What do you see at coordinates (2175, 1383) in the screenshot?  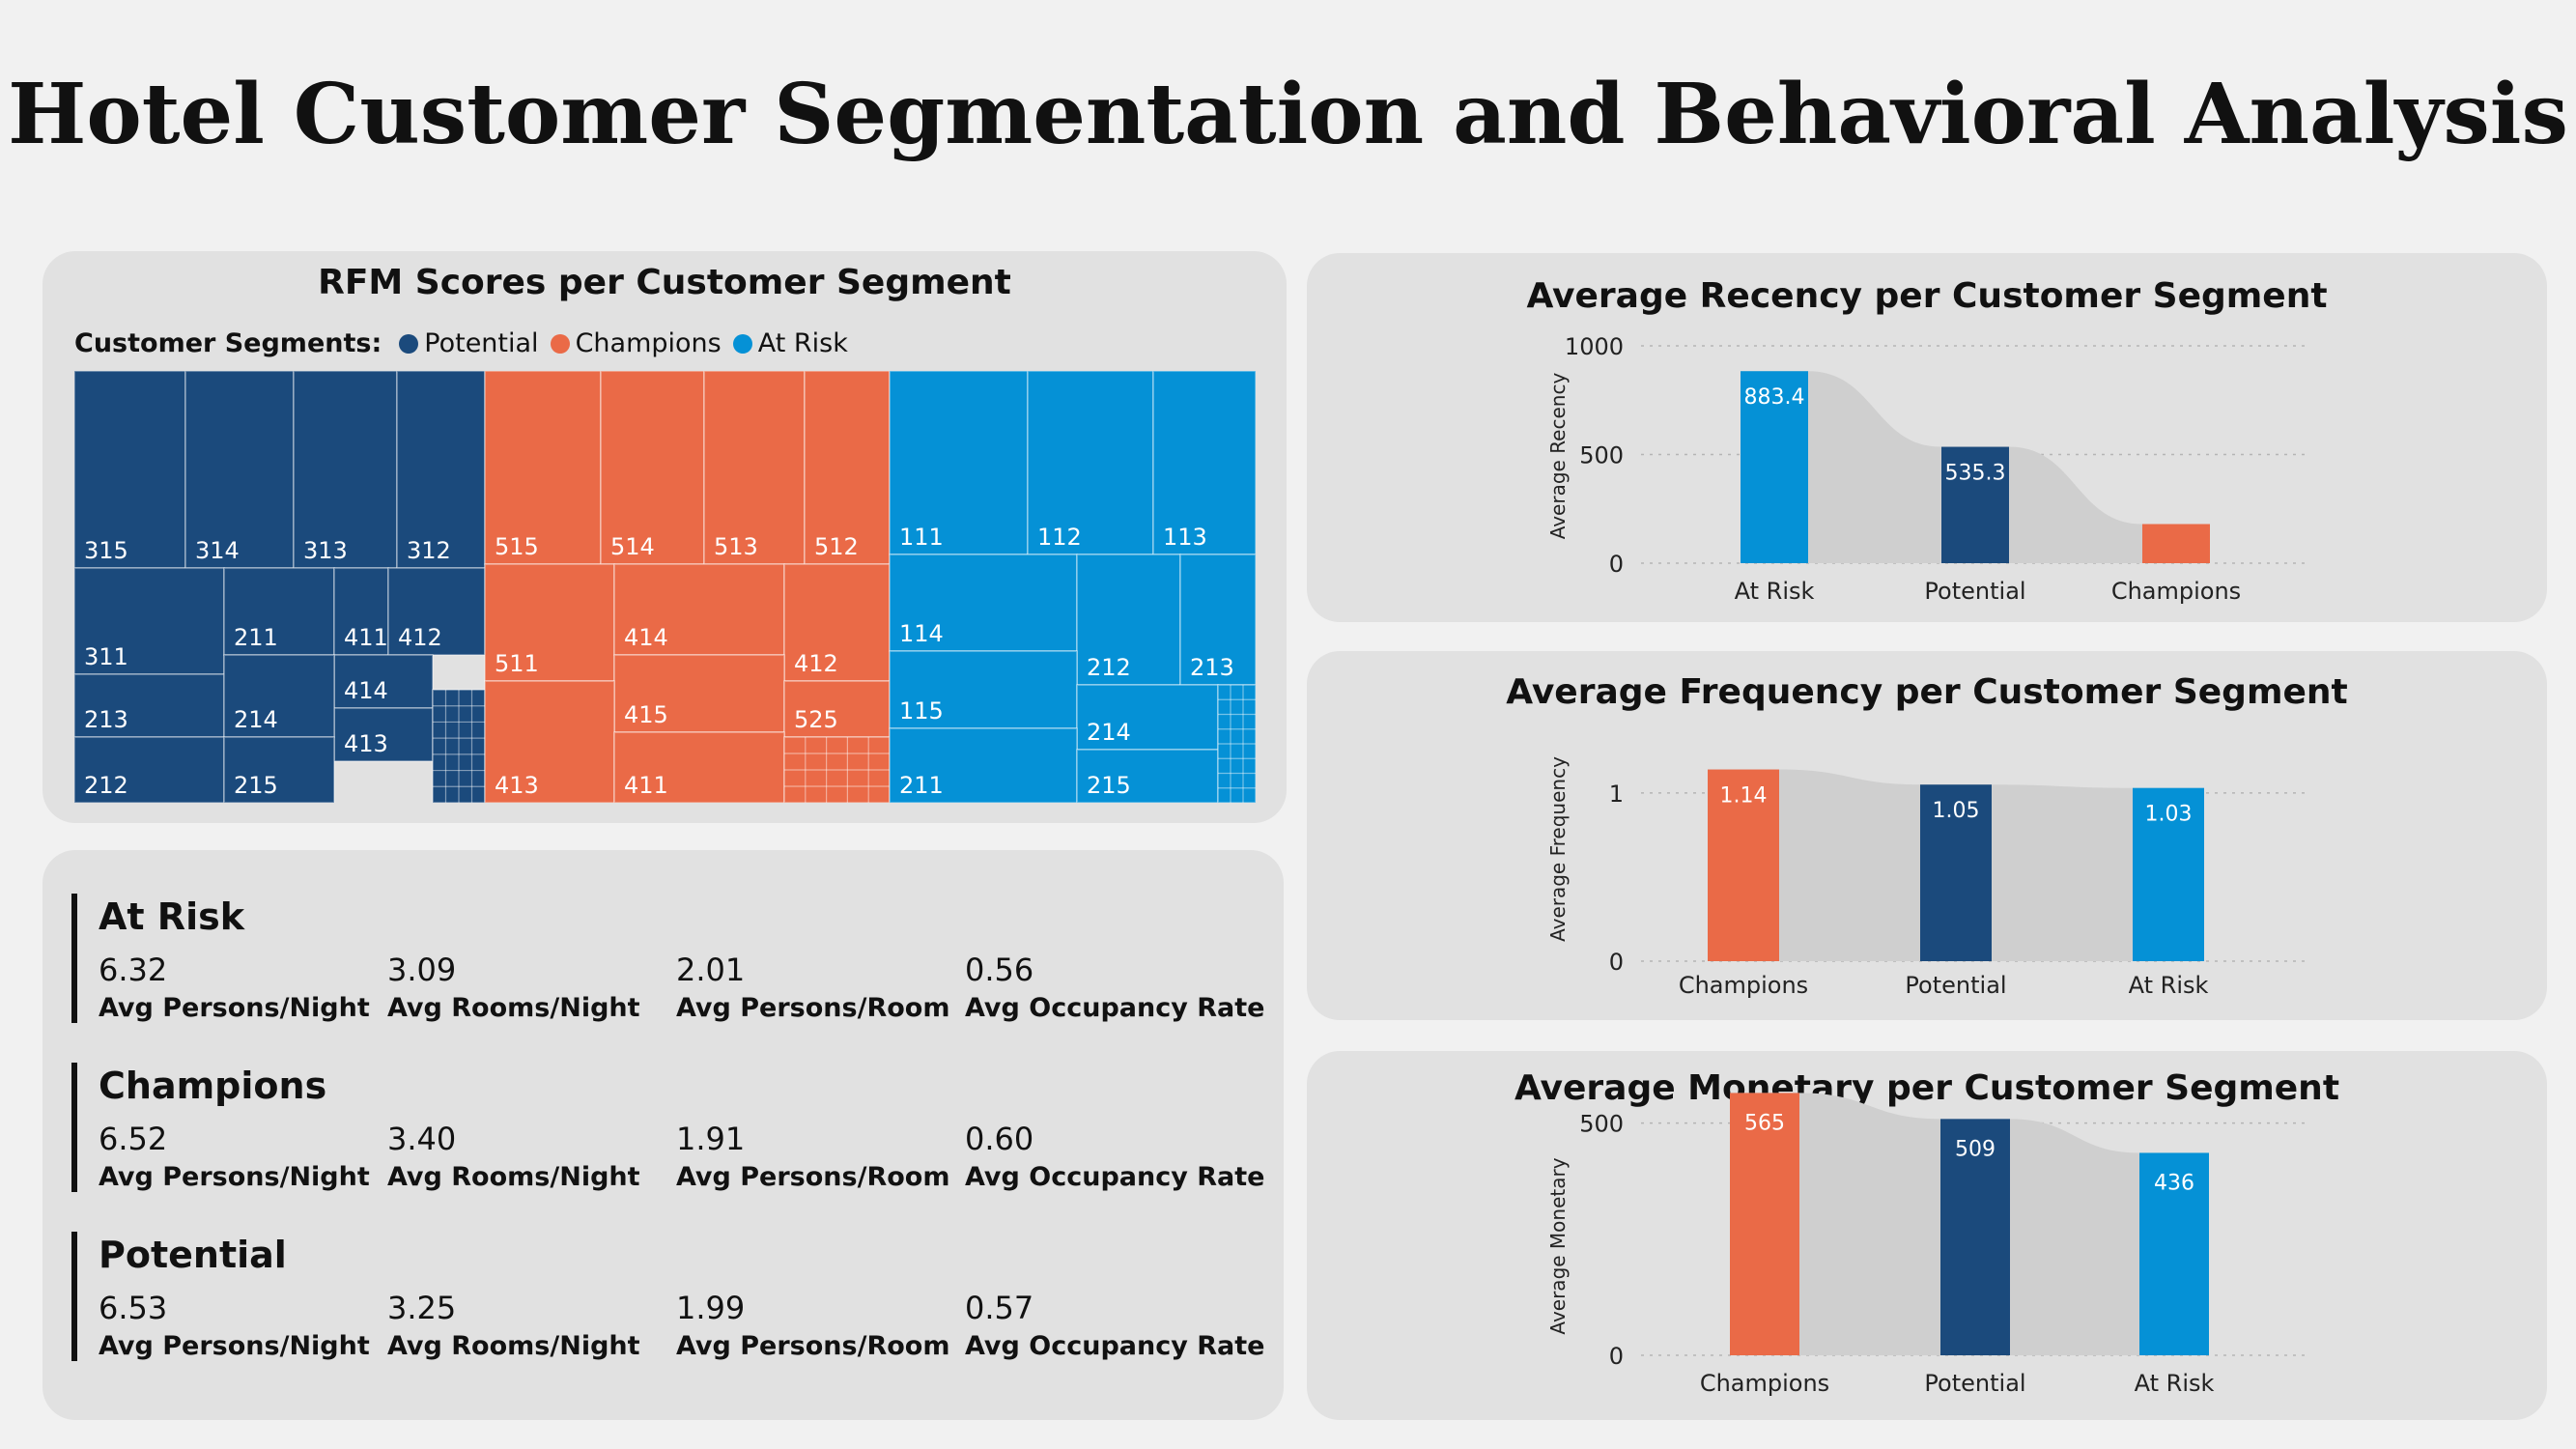 I see `category-label: At Risk` at bounding box center [2175, 1383].